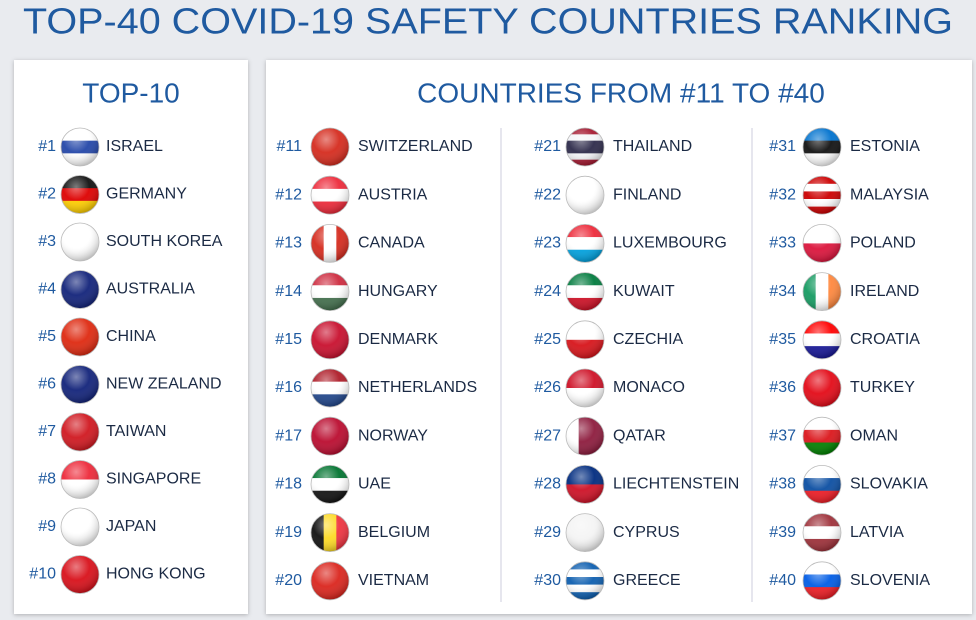 The height and width of the screenshot is (620, 976). Describe the element at coordinates (782, 339) in the screenshot. I see `rank: #35` at that location.